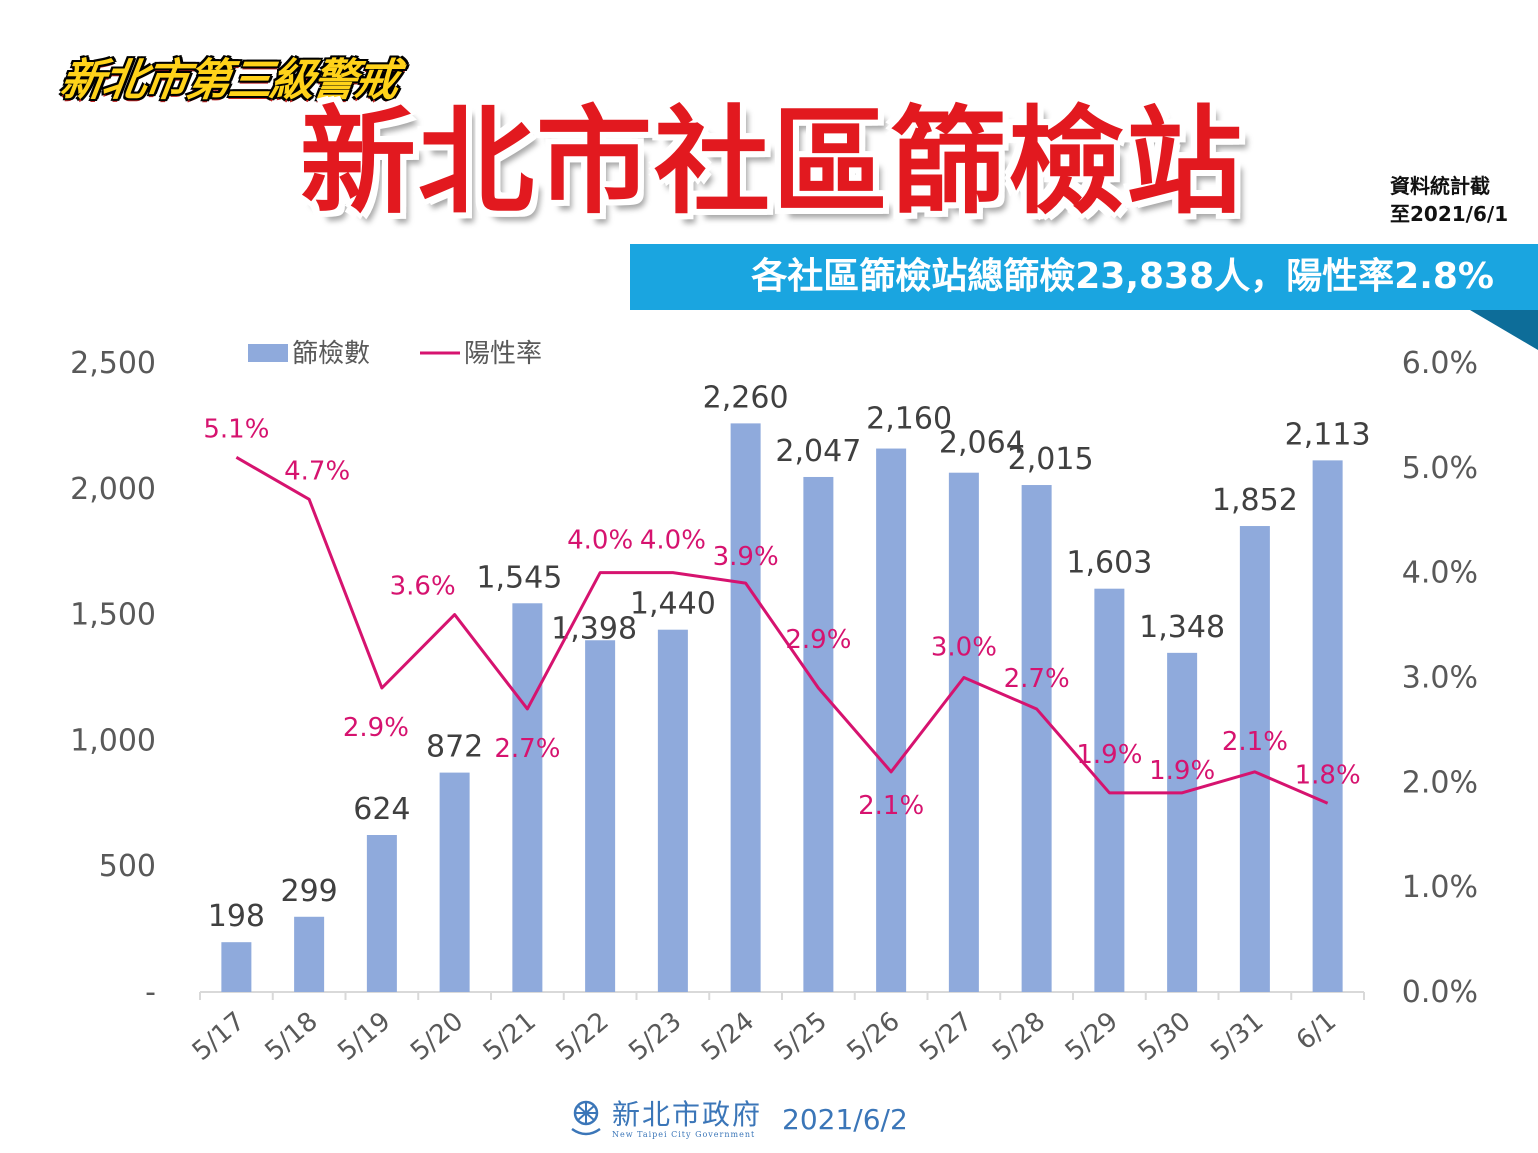 Image resolution: width=1538 pixels, height=1153 pixels. What do you see at coordinates (1255, 742) in the screenshot?
I see `rate-label-5/31: 2.1%` at bounding box center [1255, 742].